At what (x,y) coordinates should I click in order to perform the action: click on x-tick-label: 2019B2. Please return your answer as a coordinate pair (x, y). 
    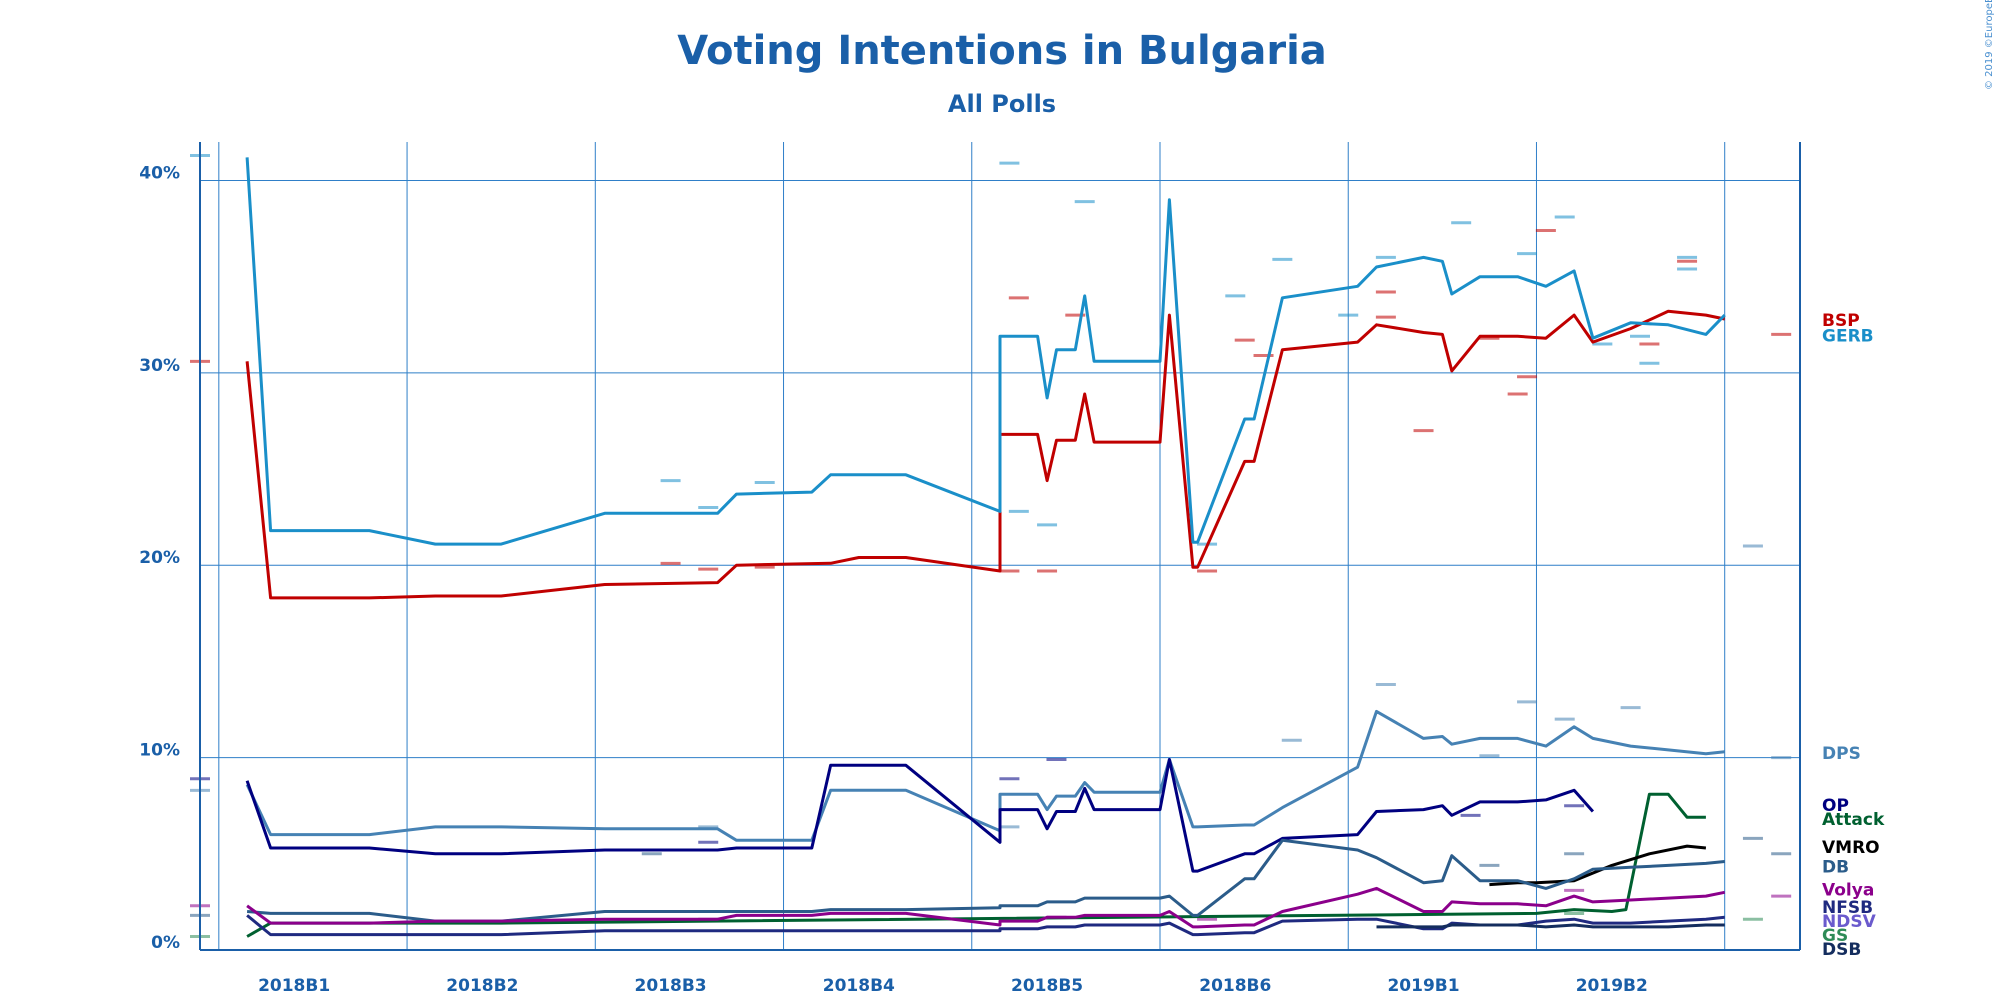
    Looking at the image, I should click on (1612, 986).